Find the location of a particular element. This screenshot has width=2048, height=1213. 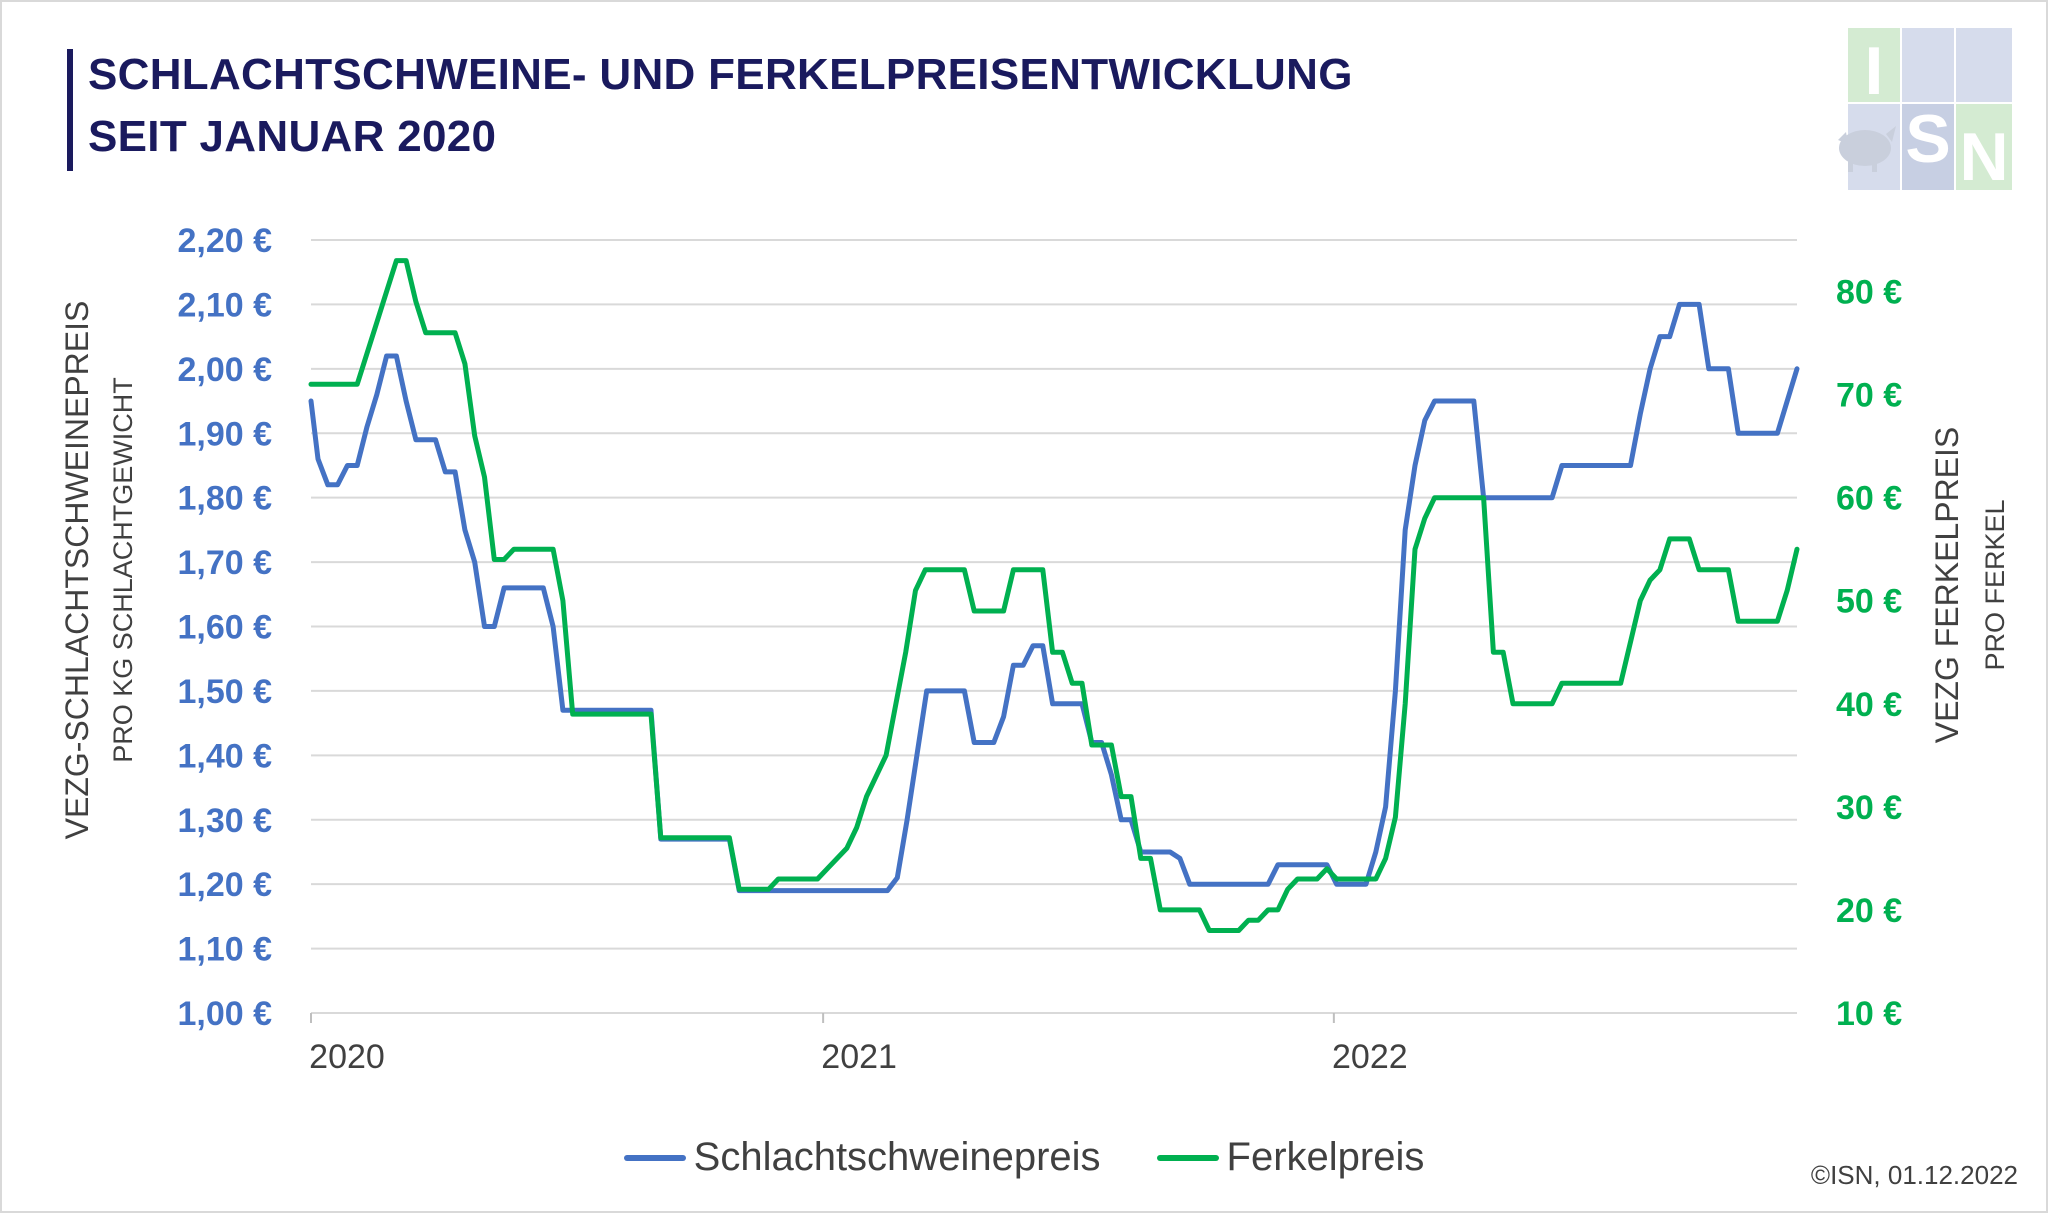

x-axis-ticks: 2020 2021 2022 is located at coordinates (858, 1044).